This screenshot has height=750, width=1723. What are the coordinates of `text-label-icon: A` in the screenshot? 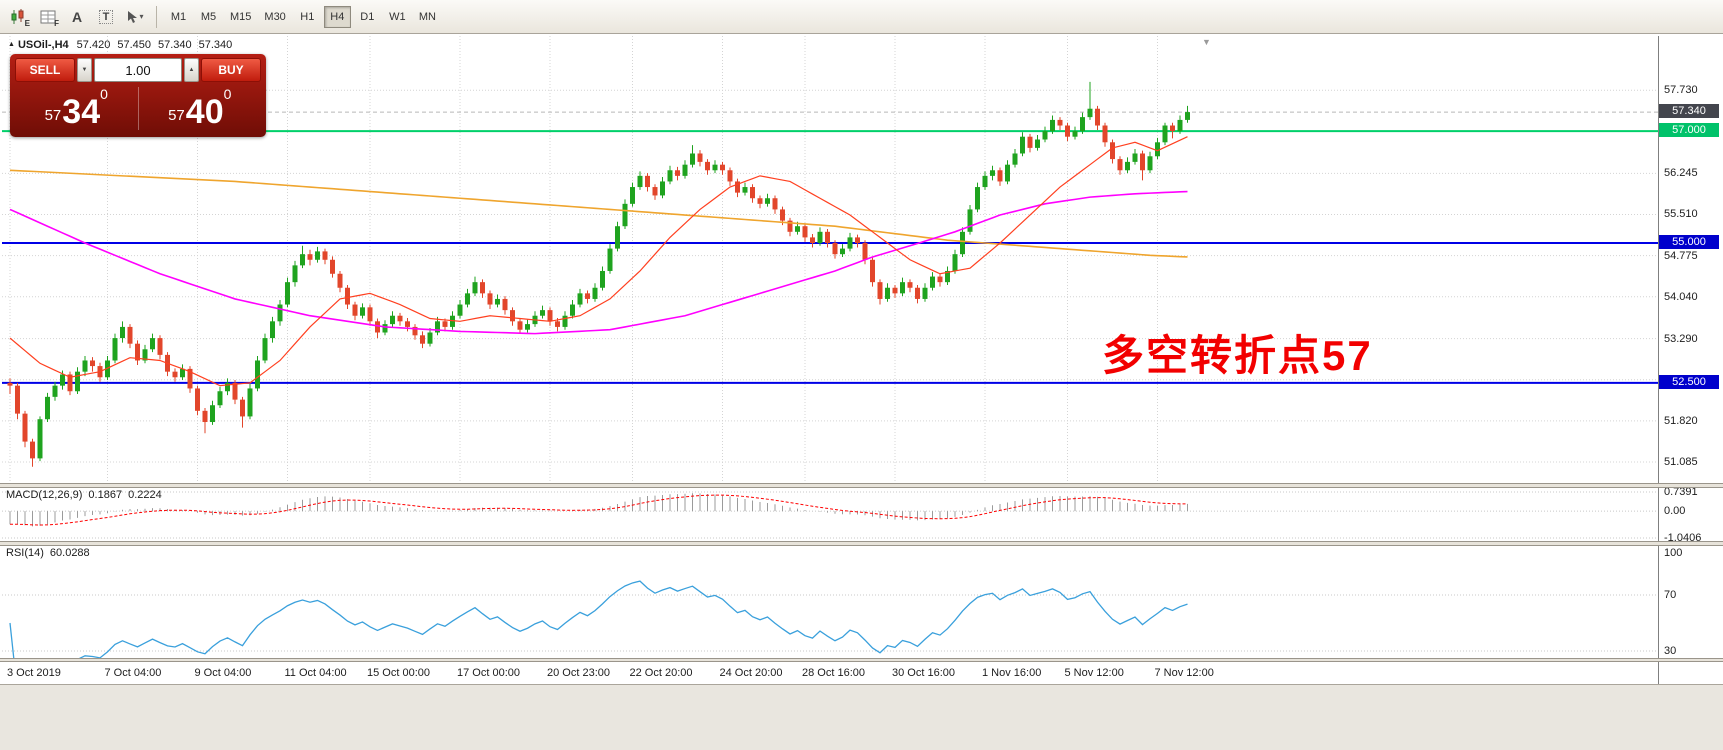 It's located at (77, 17).